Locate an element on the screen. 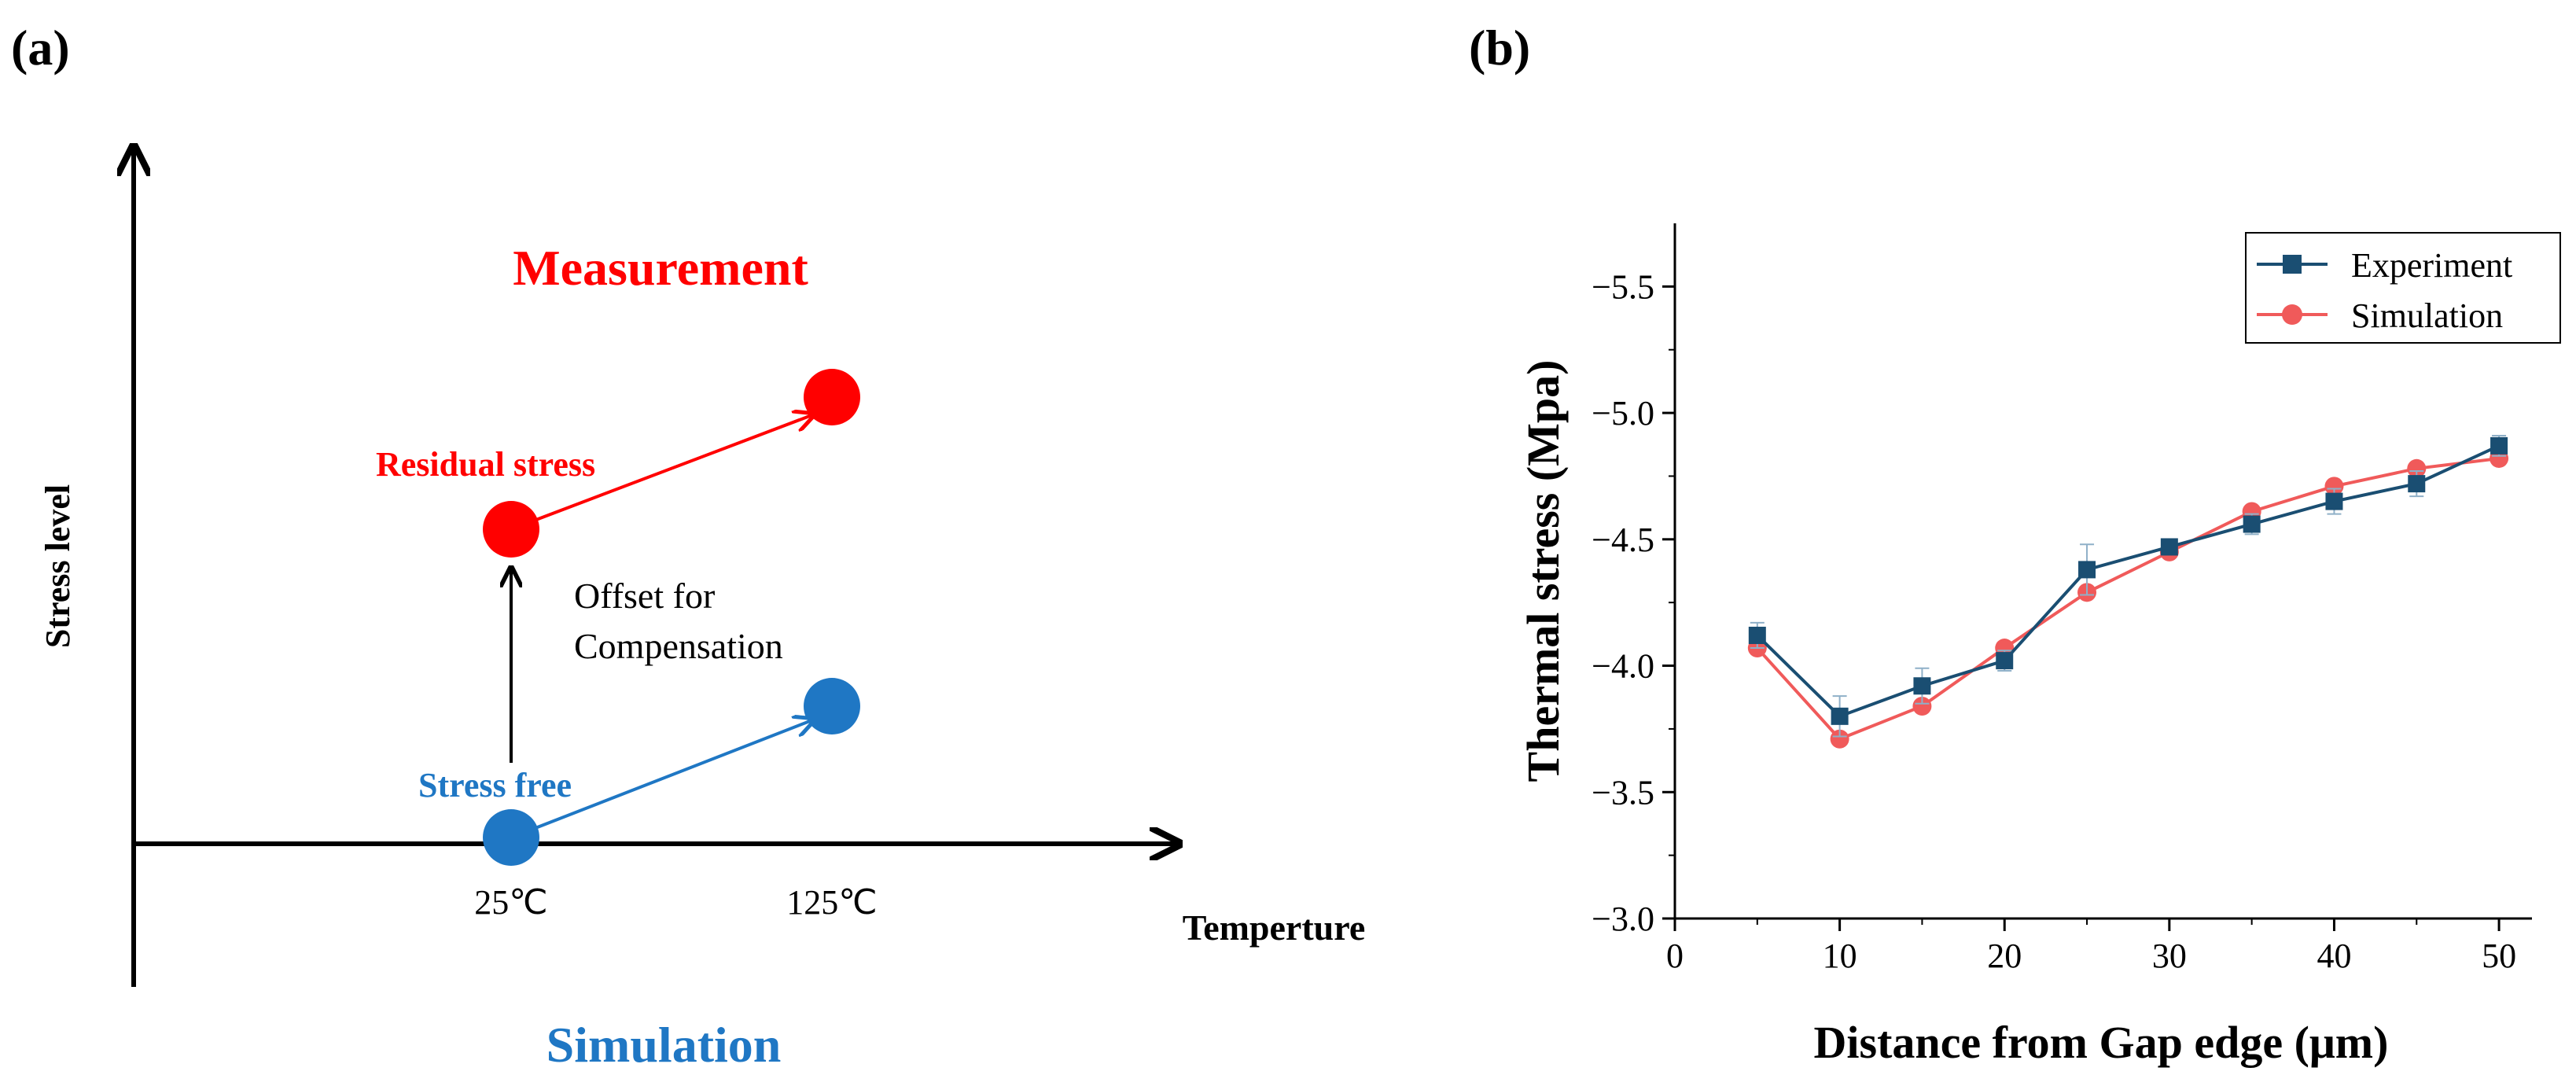 This screenshot has height=1086, width=2576. x-tick-label: 0 is located at coordinates (1675, 956).